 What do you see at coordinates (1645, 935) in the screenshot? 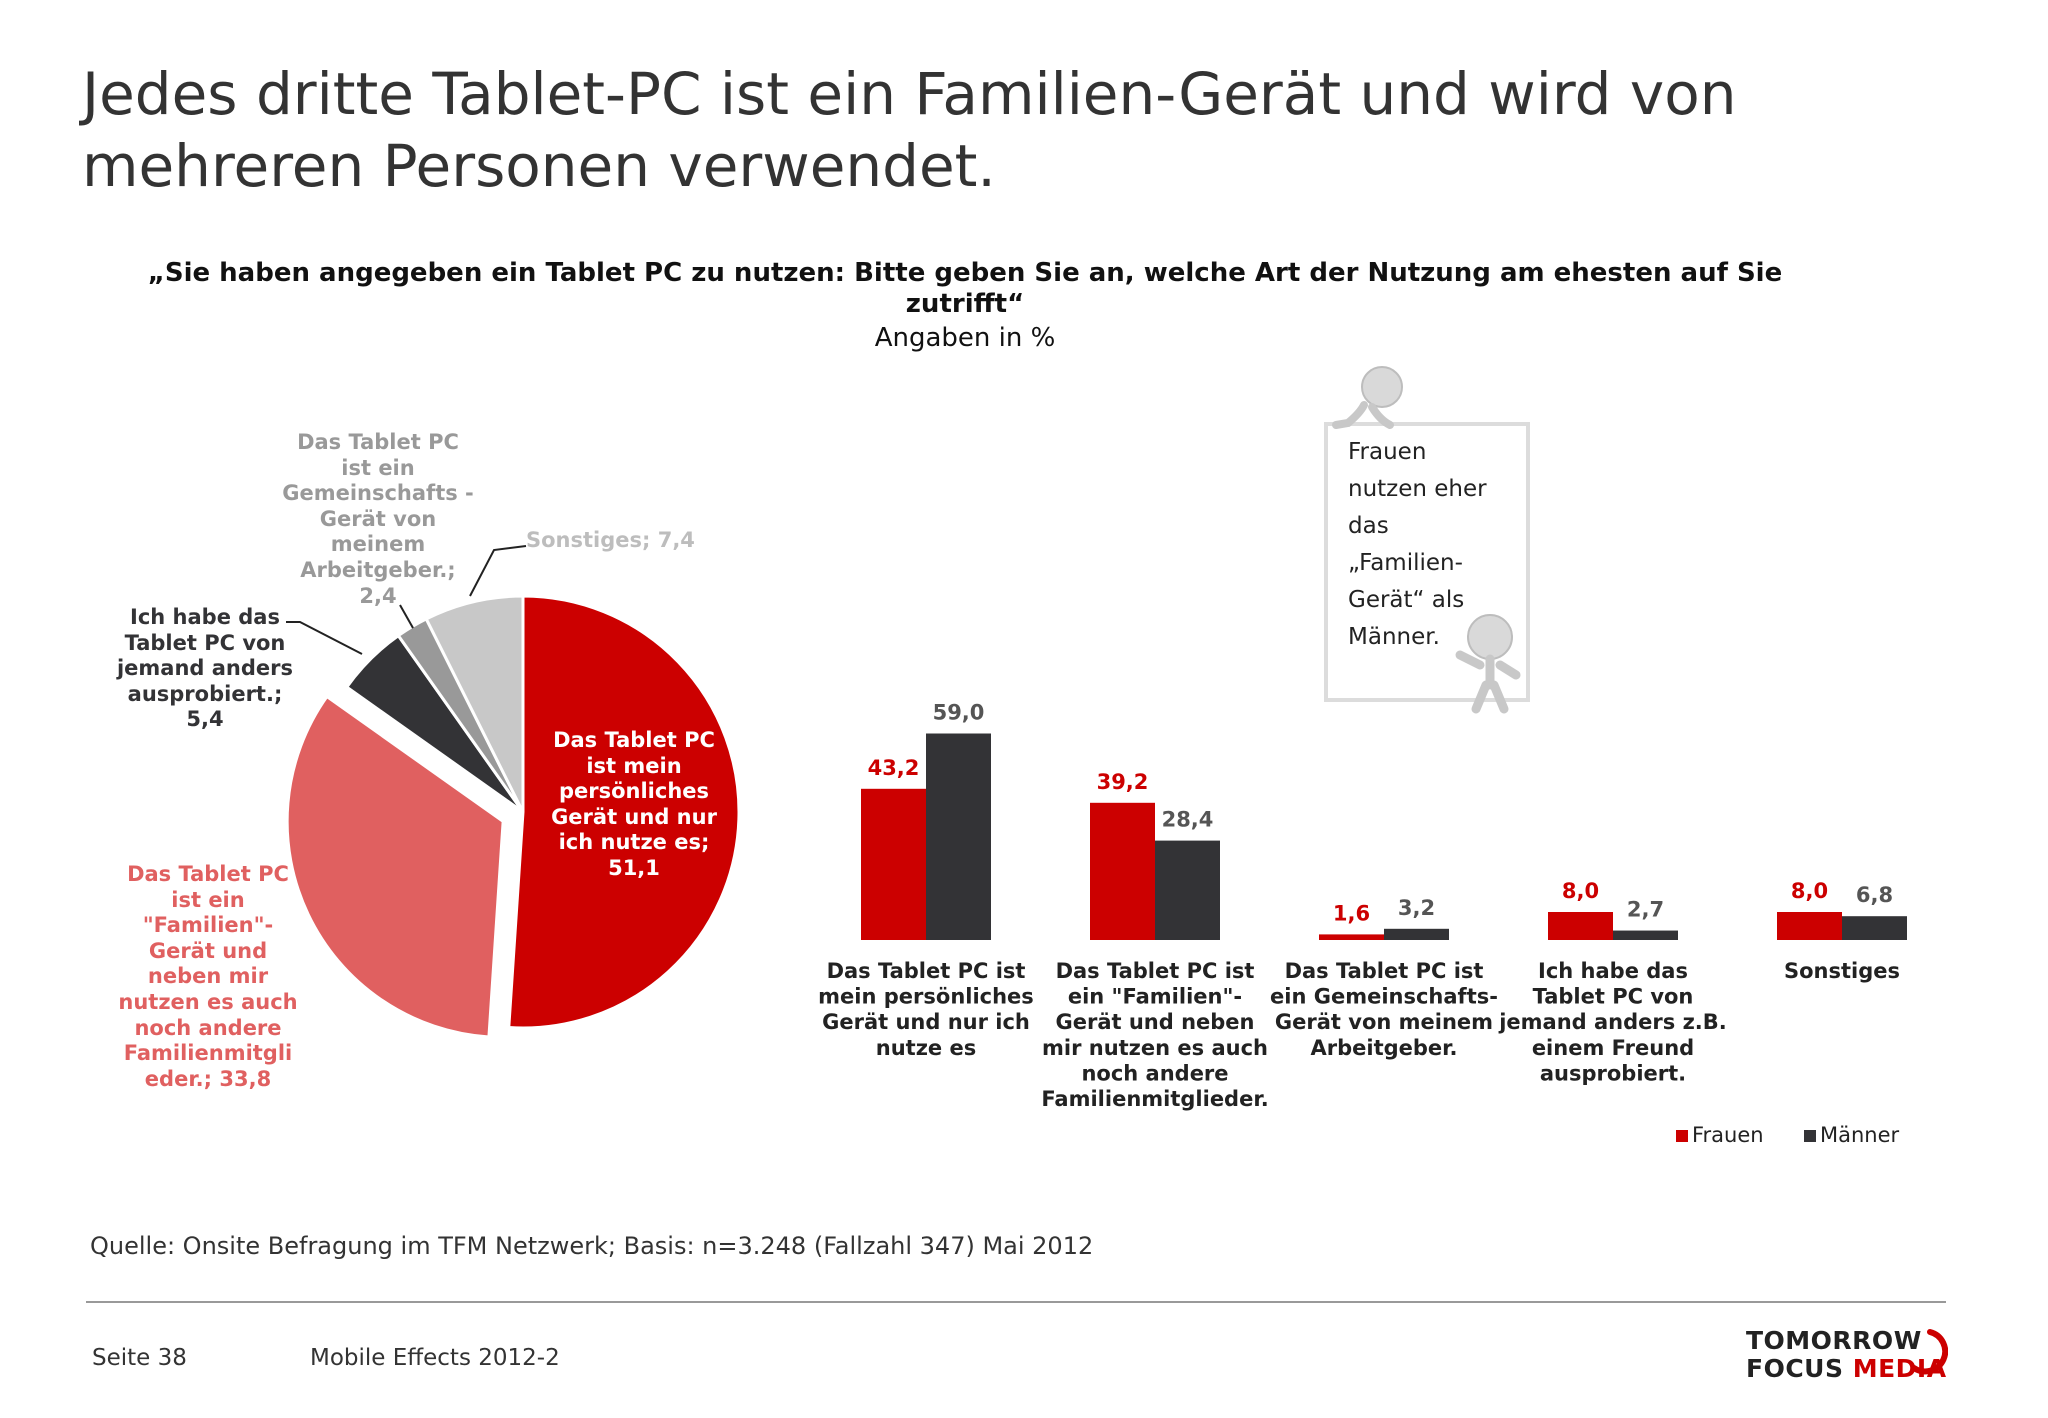
I see `bar-männer-tried` at bounding box center [1645, 935].